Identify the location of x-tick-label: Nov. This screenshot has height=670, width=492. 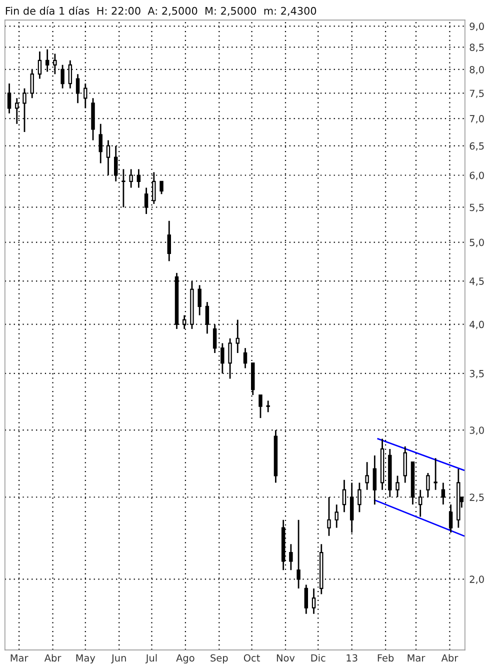
(285, 658).